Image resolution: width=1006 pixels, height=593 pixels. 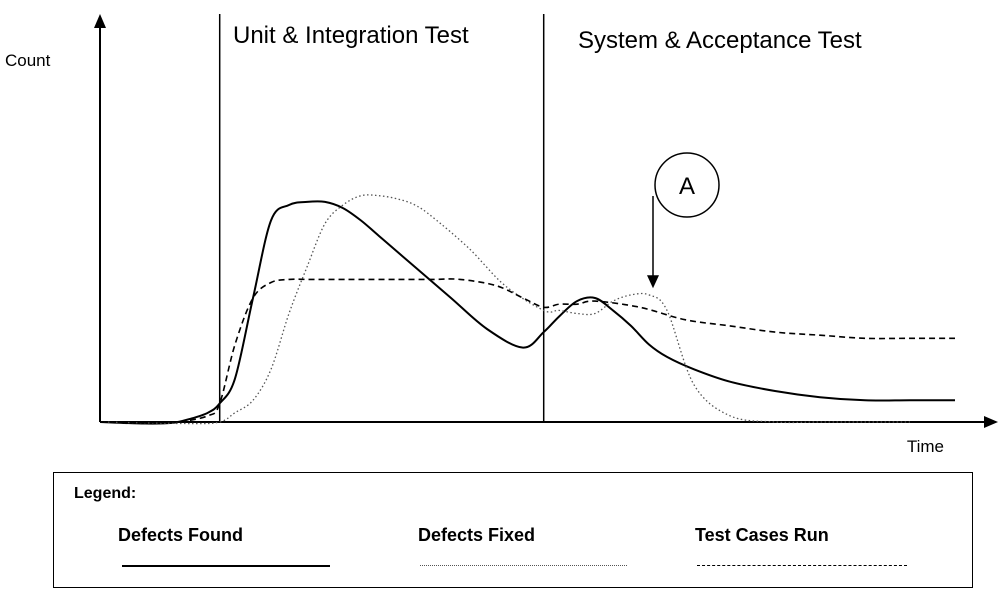 I want to click on y-axis-label: Count, so click(x=28, y=60).